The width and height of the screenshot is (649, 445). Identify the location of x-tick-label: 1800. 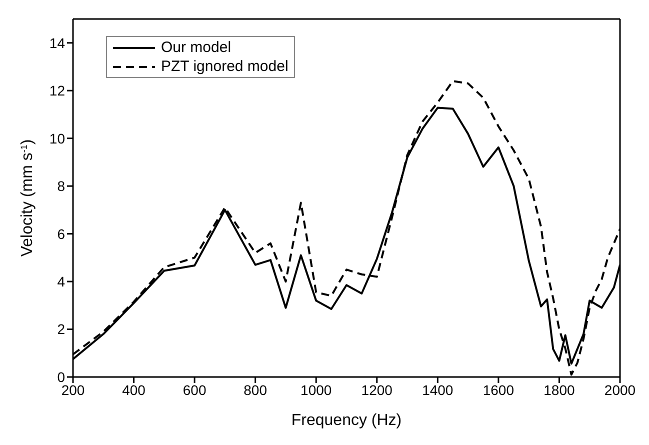
(560, 390).